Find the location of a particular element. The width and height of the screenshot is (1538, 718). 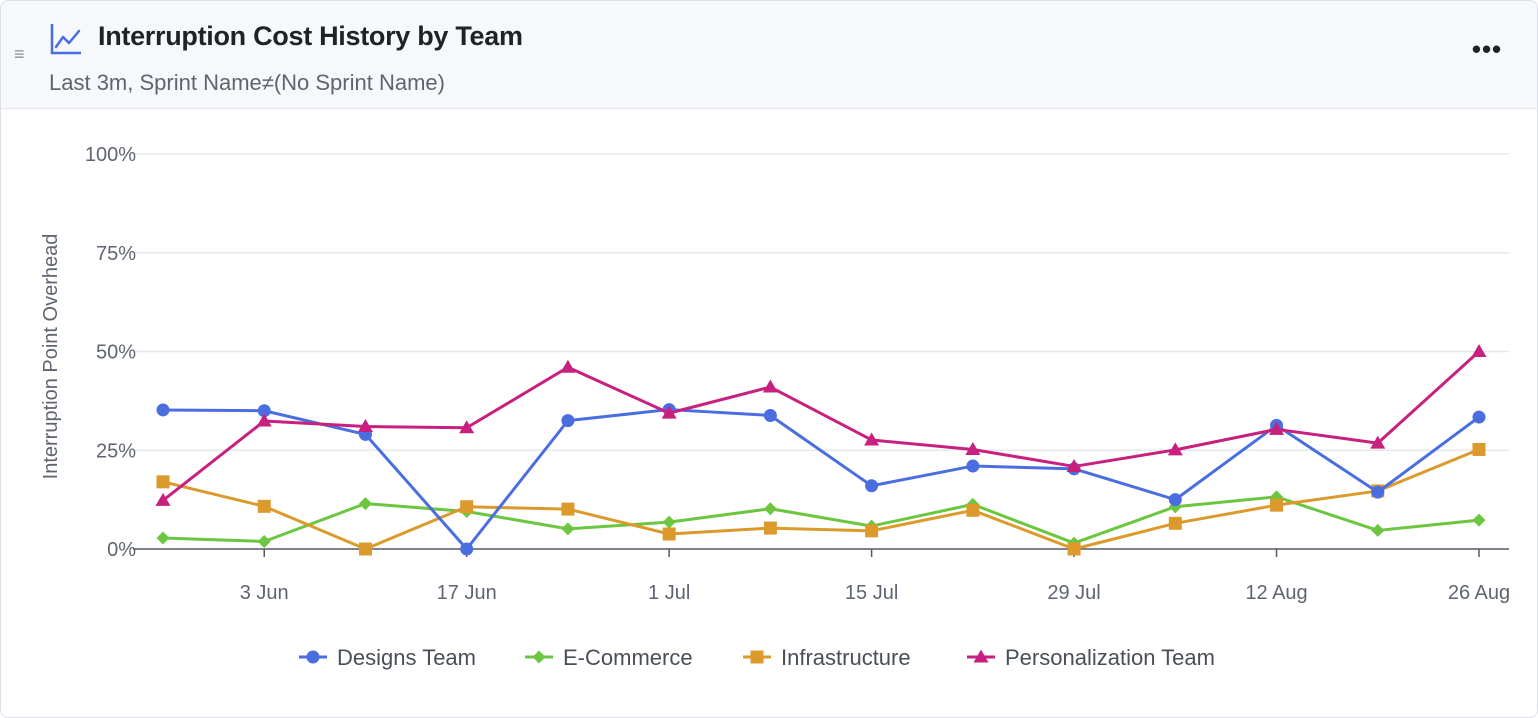

series-line-e-commerce is located at coordinates (821, 520).